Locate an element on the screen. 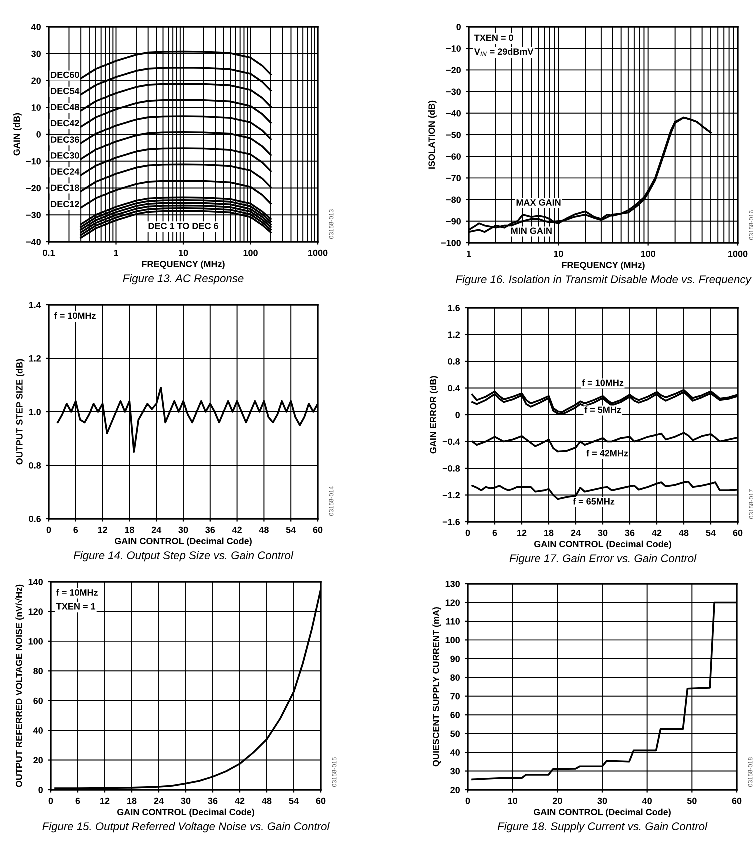 This screenshot has height=844, width=753. series-label: f = 65MHz is located at coordinates (594, 501).